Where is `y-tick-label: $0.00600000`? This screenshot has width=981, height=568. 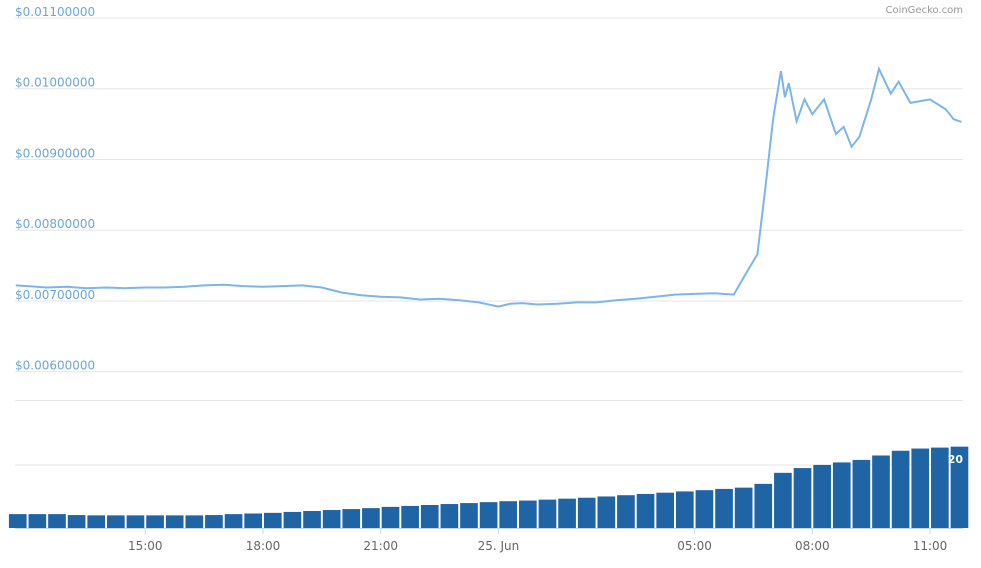 y-tick-label: $0.00600000 is located at coordinates (55, 366).